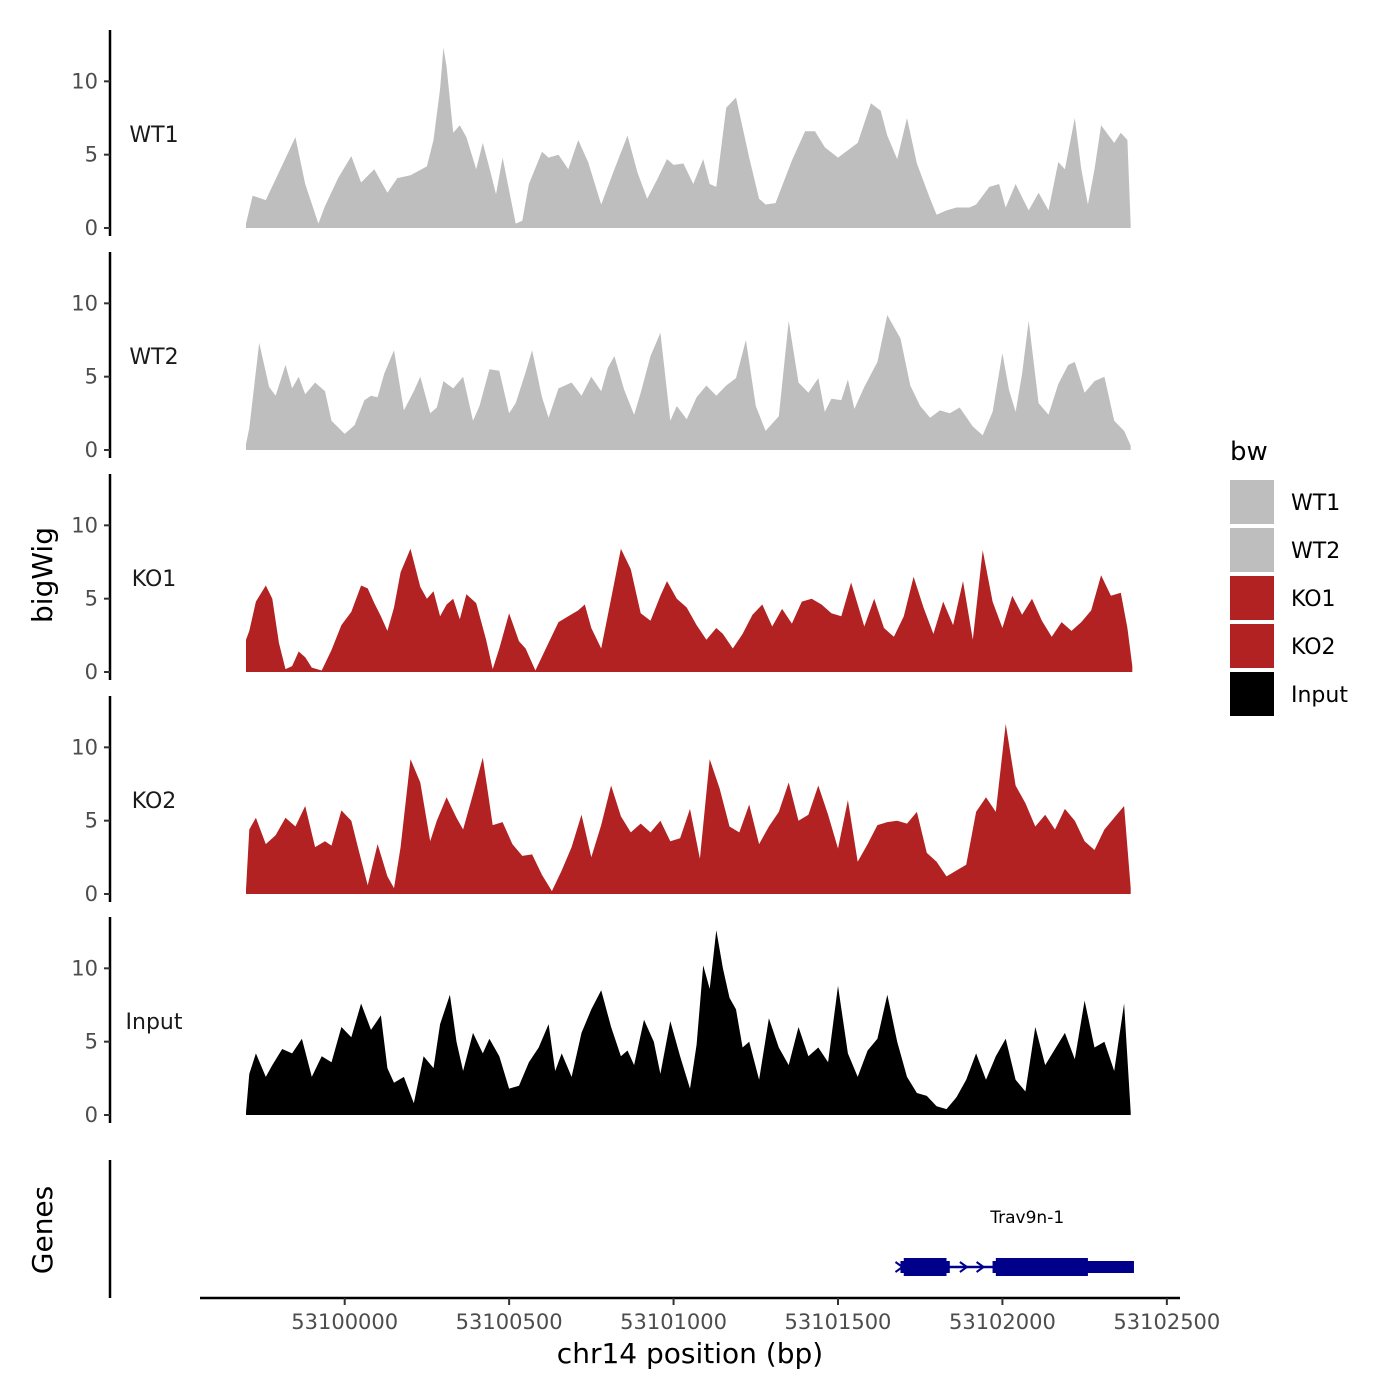  I want to click on gene-trav9n-1: Trav9n-1, so click(1014, 1242).